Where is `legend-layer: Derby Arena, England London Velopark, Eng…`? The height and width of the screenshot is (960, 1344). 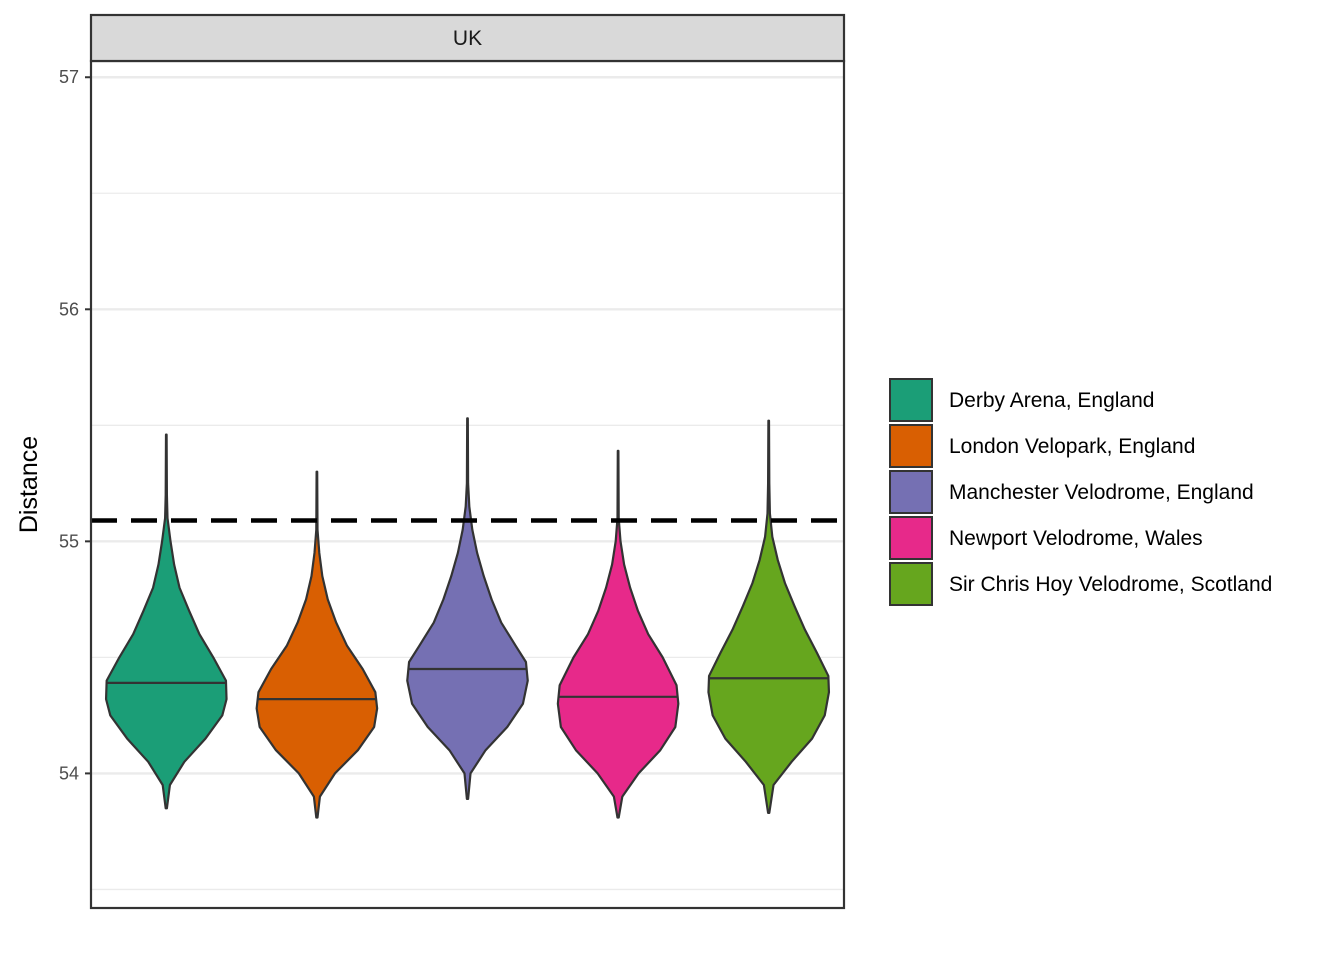 legend-layer: Derby Arena, England London Velopark, Eng… is located at coordinates (1080, 492).